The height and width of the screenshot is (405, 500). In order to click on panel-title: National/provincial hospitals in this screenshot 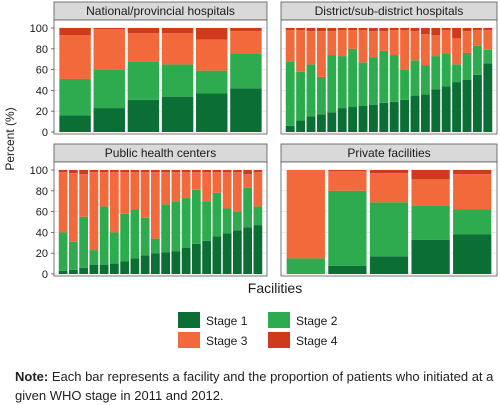, I will do `click(160, 11)`.